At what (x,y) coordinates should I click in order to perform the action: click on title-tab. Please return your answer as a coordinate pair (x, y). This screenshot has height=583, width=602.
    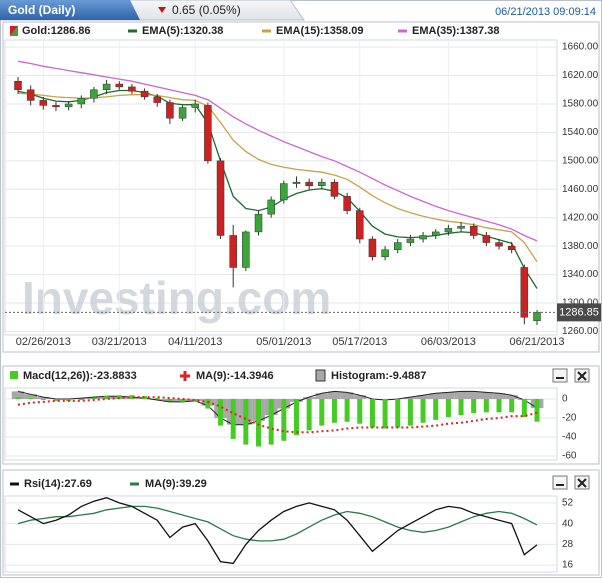
    Looking at the image, I should click on (70, 10).